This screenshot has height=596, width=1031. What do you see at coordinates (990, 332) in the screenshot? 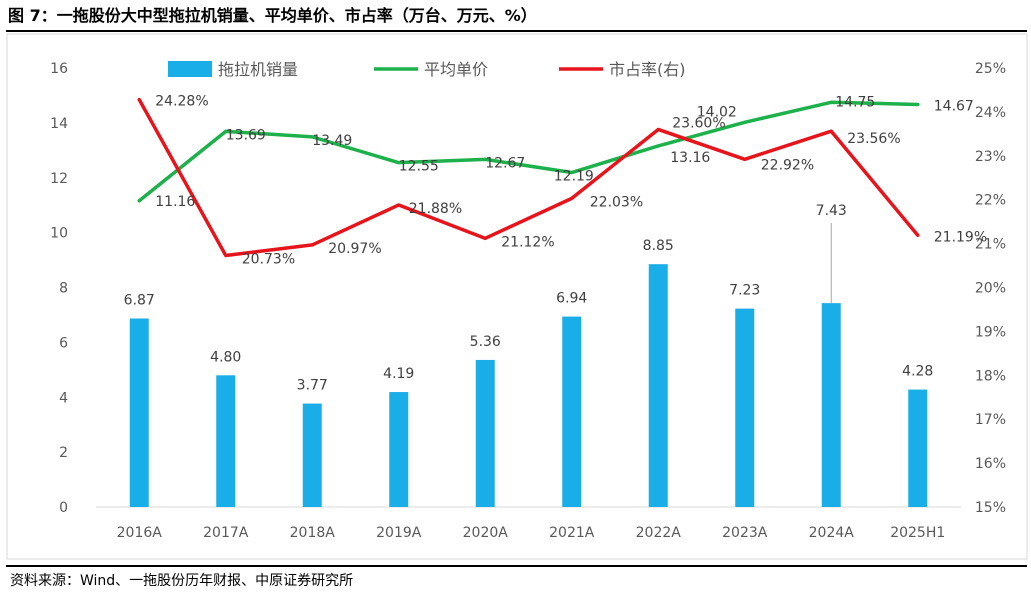
I see `right-axis-tick: 19%` at bounding box center [990, 332].